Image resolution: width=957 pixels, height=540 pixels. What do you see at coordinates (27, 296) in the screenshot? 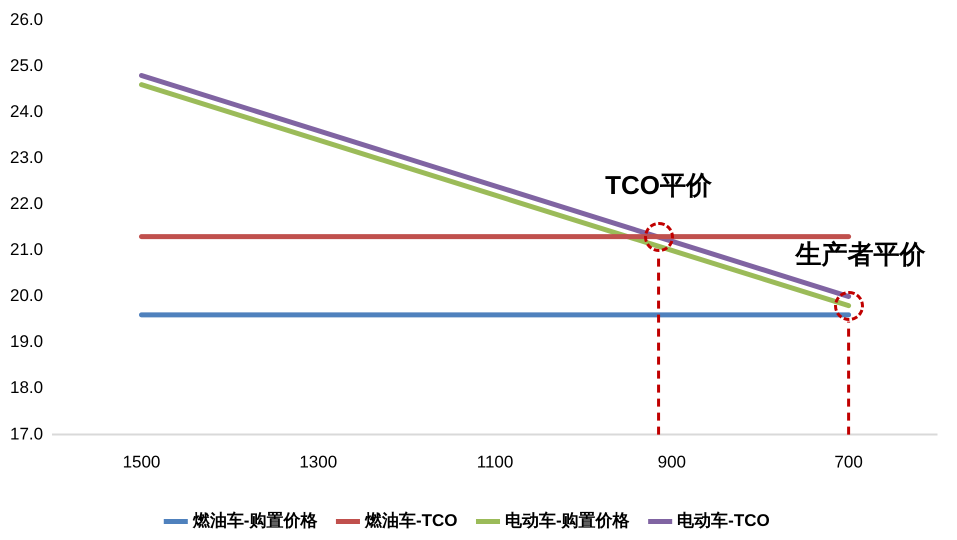
I see `y-tick-label: 20.0` at bounding box center [27, 296].